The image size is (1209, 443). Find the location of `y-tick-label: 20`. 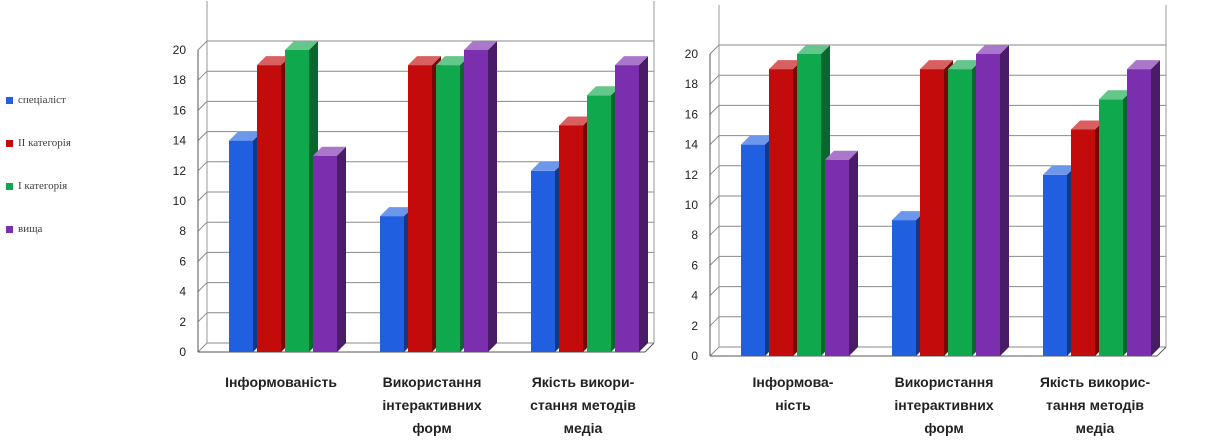

y-tick-label: 20 is located at coordinates (692, 54).